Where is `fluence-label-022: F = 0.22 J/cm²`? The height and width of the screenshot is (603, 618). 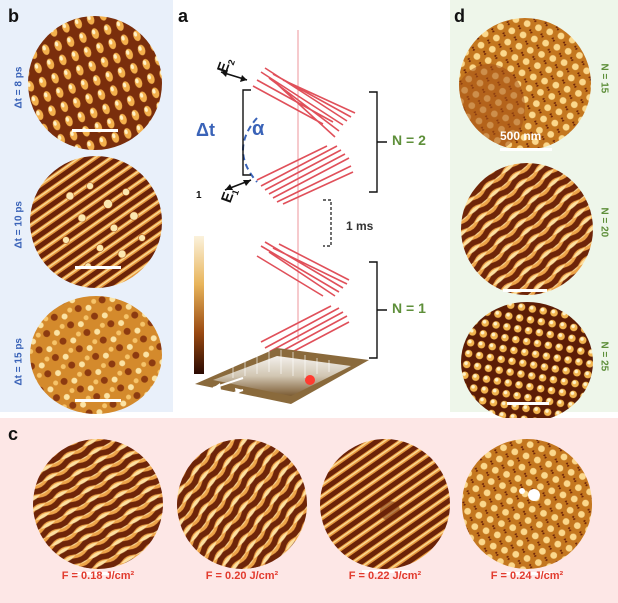 fluence-label-022: F = 0.22 J/cm² is located at coordinates (385, 576).